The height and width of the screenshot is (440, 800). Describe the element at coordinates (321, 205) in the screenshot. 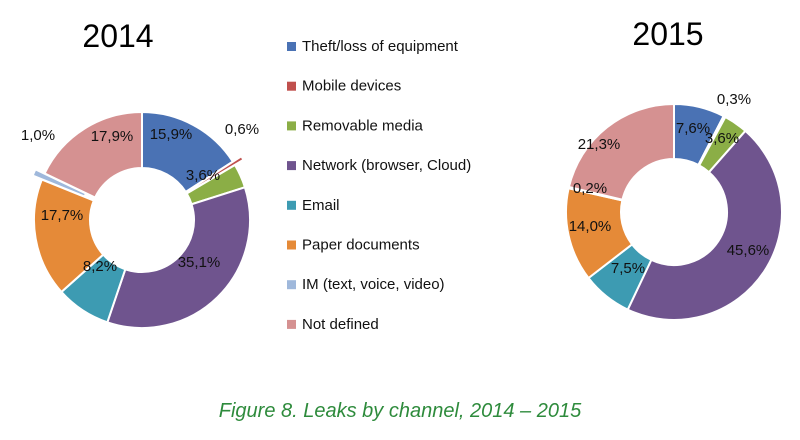

I see `legend-label-email: Email` at that location.